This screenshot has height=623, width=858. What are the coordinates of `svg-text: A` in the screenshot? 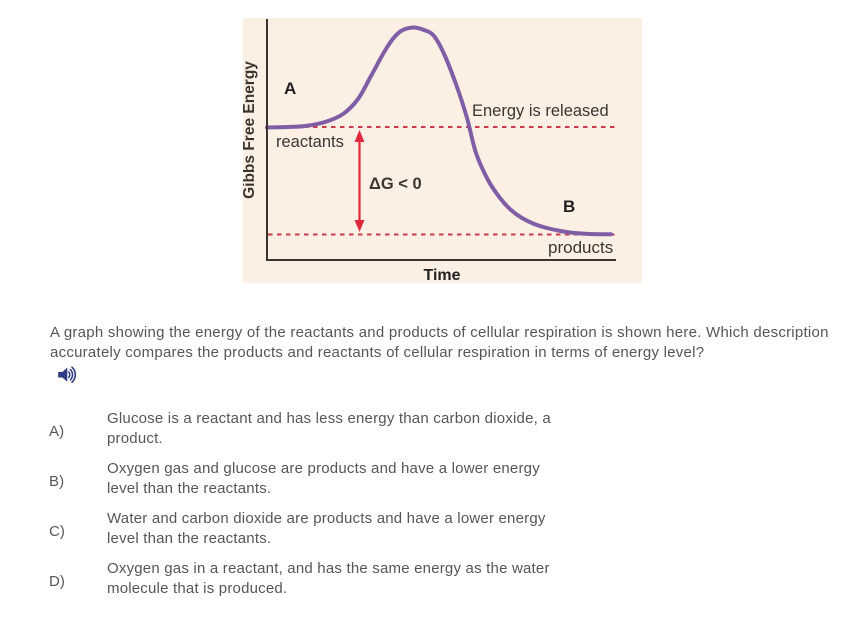 It's located at (290, 88).